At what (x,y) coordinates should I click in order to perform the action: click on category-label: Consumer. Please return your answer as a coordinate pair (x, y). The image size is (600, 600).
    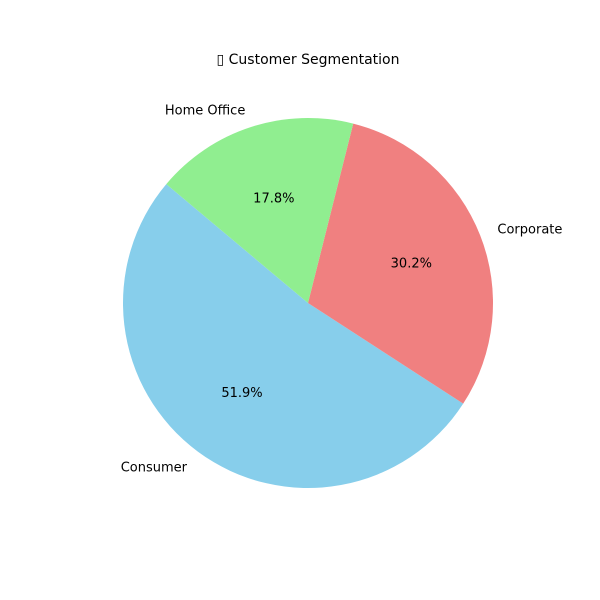
    Looking at the image, I should click on (154, 468).